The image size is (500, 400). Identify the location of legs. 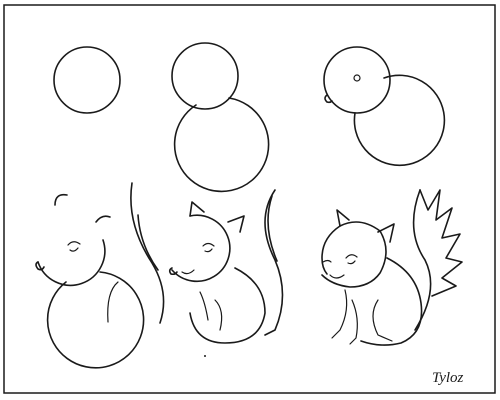
(211, 311).